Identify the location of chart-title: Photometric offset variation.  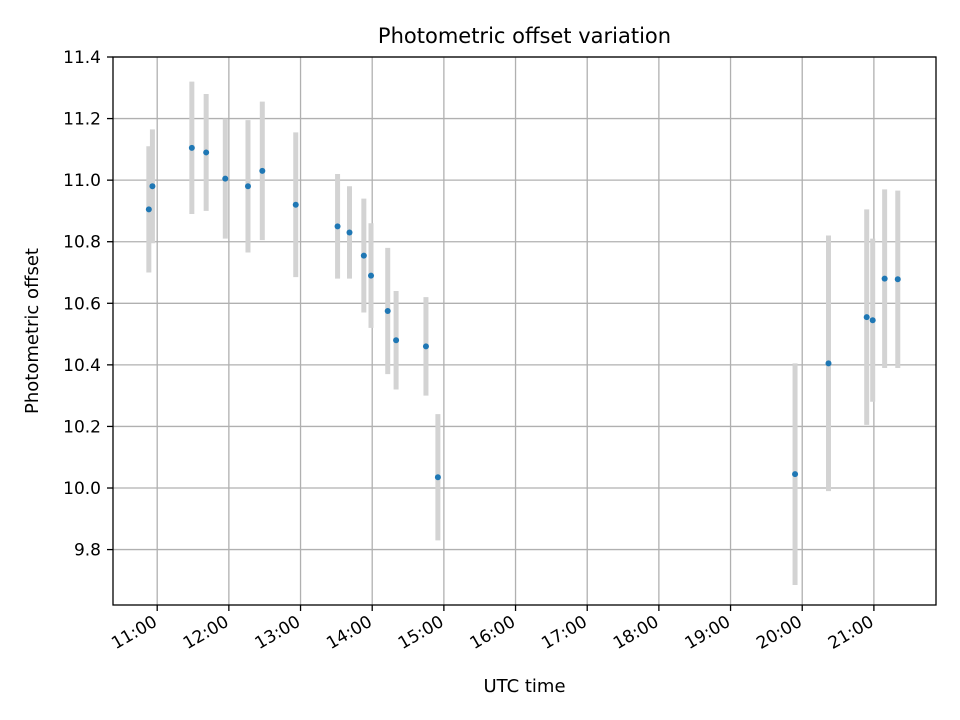
(524, 36).